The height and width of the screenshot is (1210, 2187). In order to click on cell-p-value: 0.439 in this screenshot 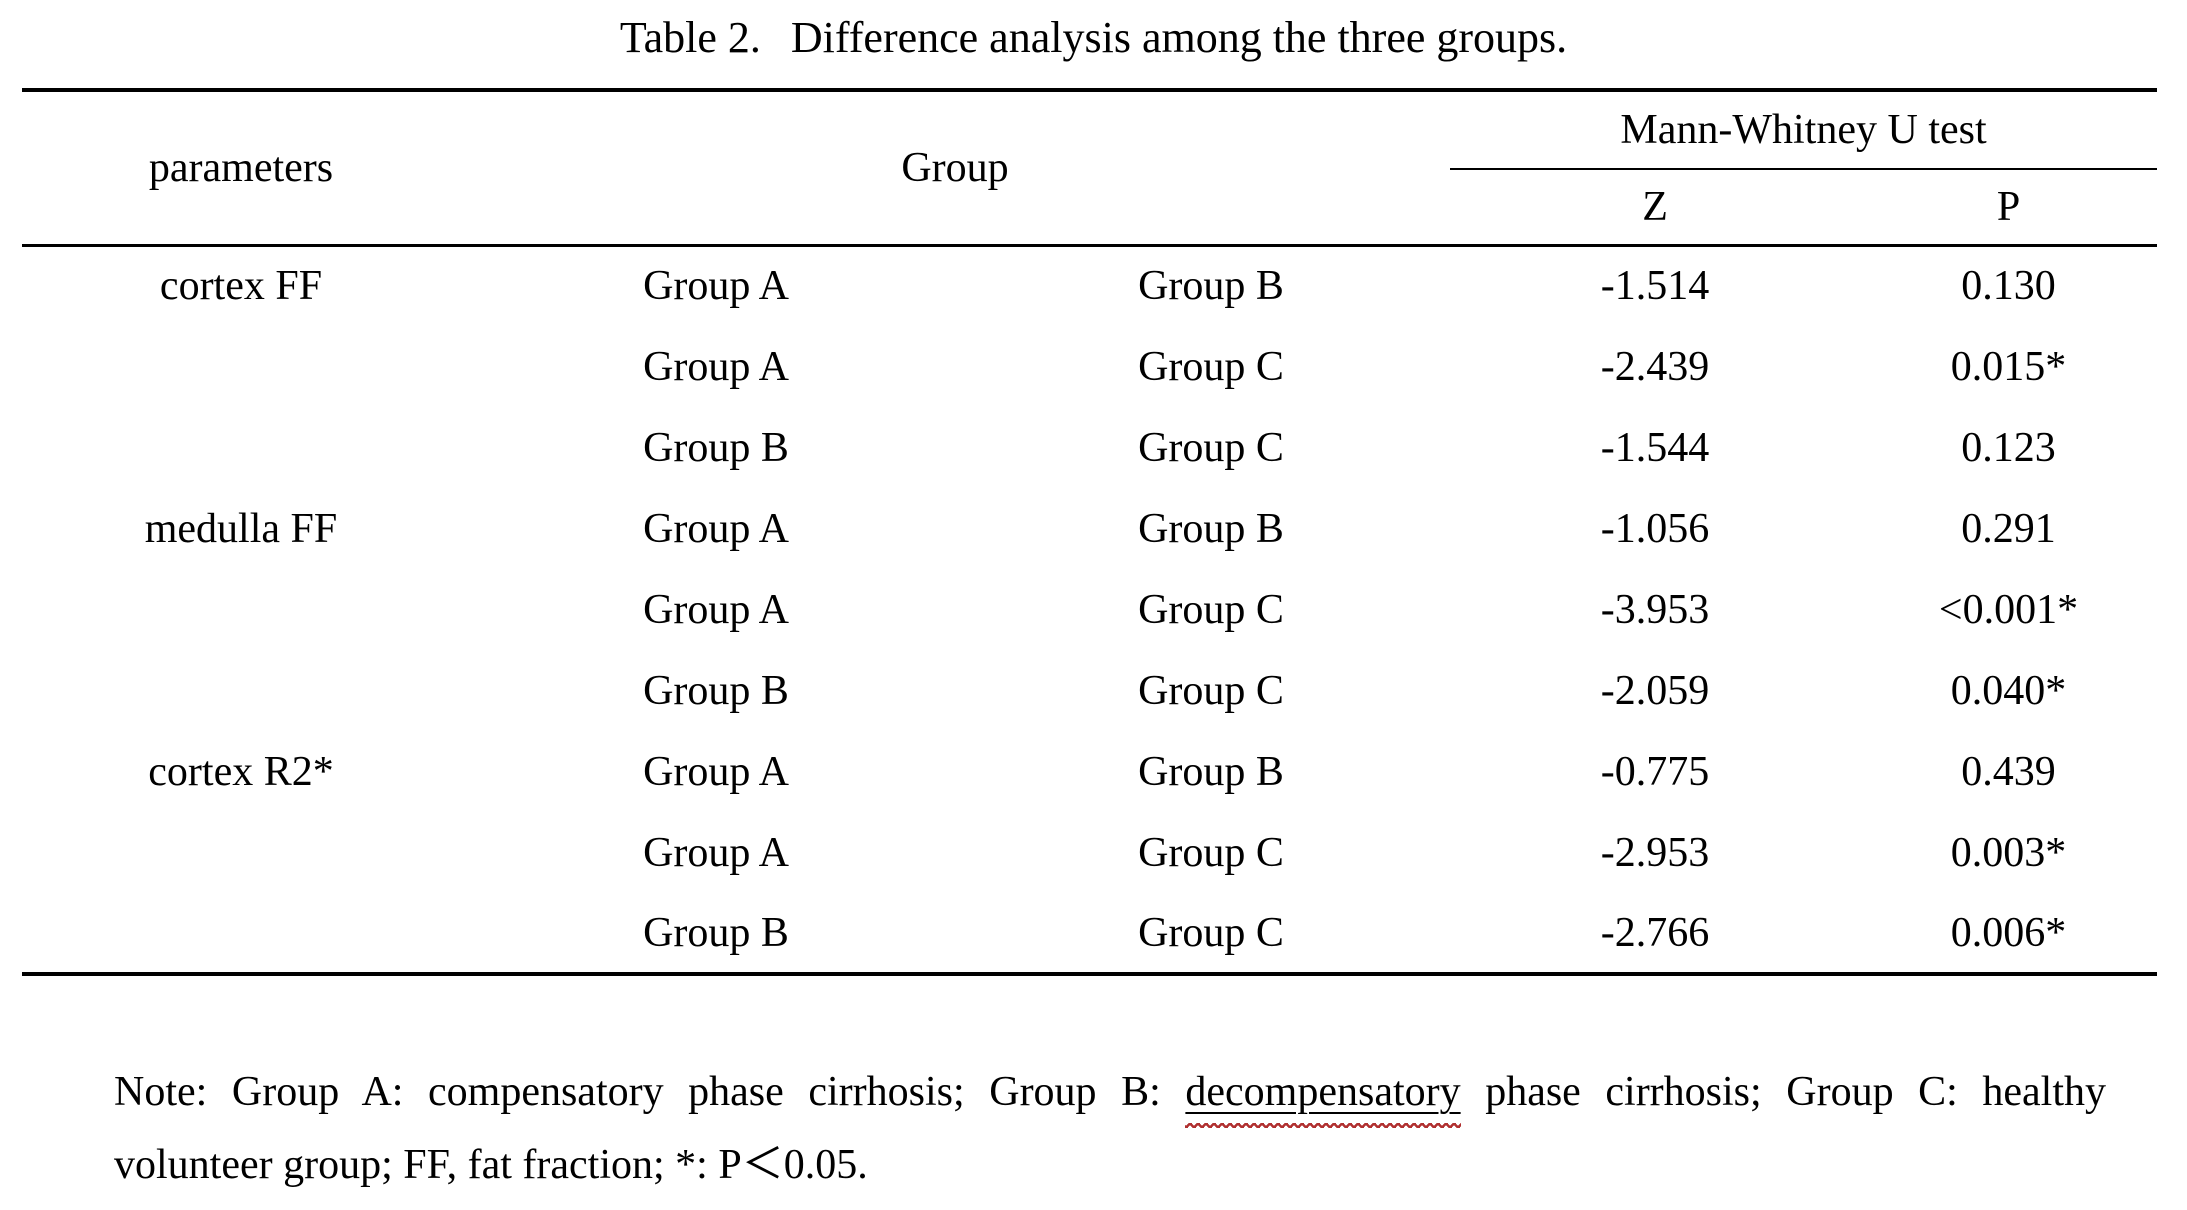, I will do `click(2008, 771)`.